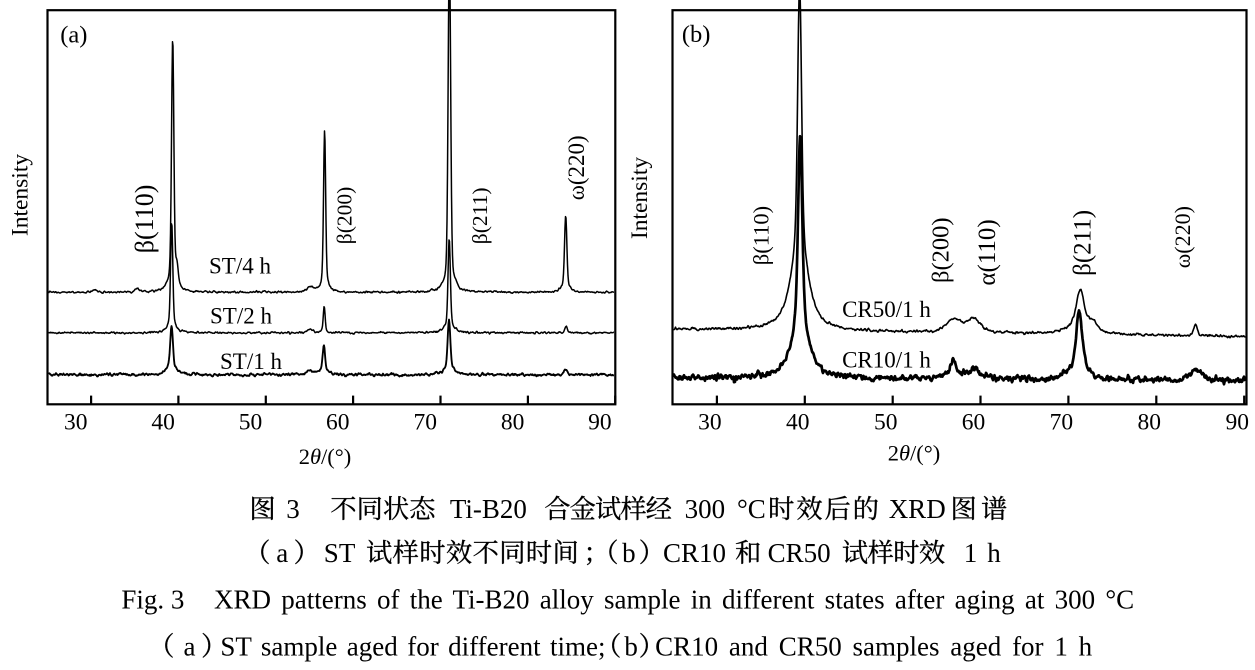 The height and width of the screenshot is (670, 1255). What do you see at coordinates (293, 509) in the screenshot?
I see `svg-text: 3` at bounding box center [293, 509].